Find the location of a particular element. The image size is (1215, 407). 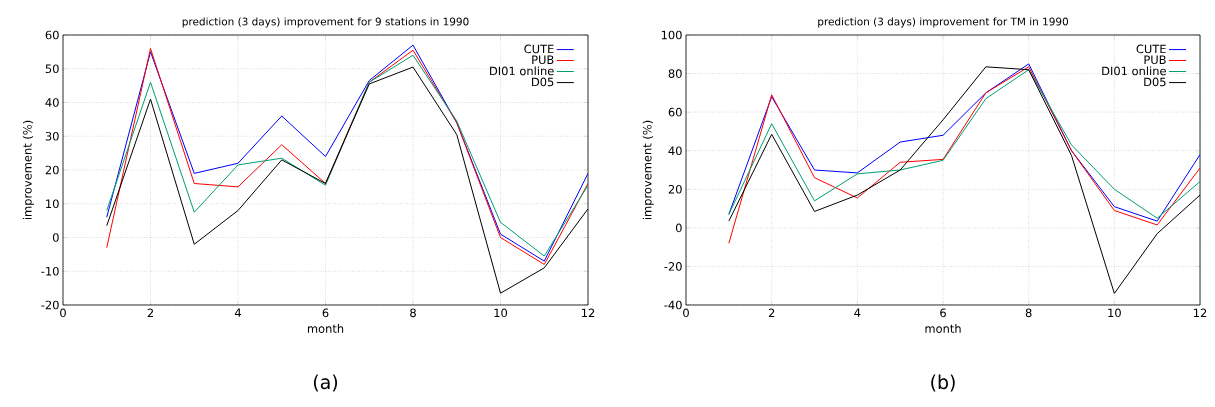

y-tick-label: 80 is located at coordinates (675, 73).